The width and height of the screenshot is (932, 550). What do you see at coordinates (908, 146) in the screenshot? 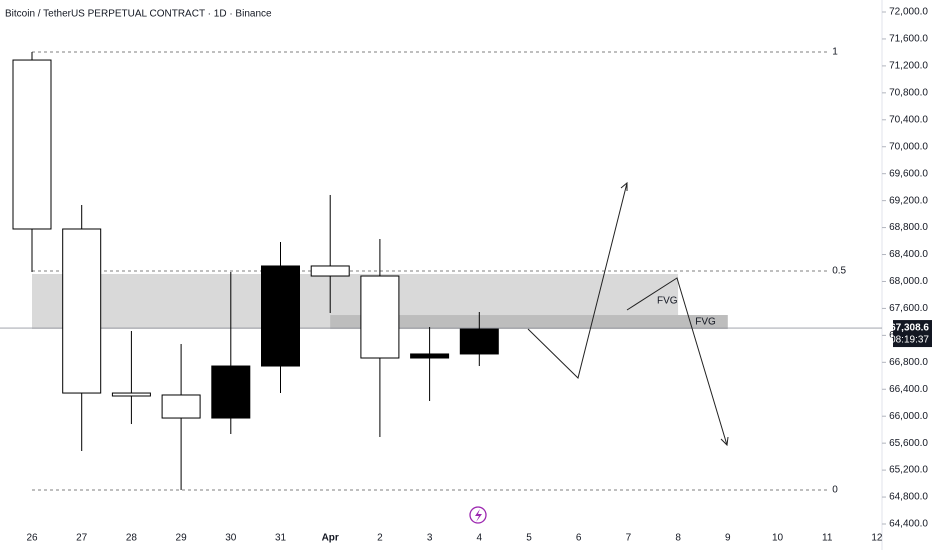
I see `y-tick-label: 70,000.0` at bounding box center [908, 146].